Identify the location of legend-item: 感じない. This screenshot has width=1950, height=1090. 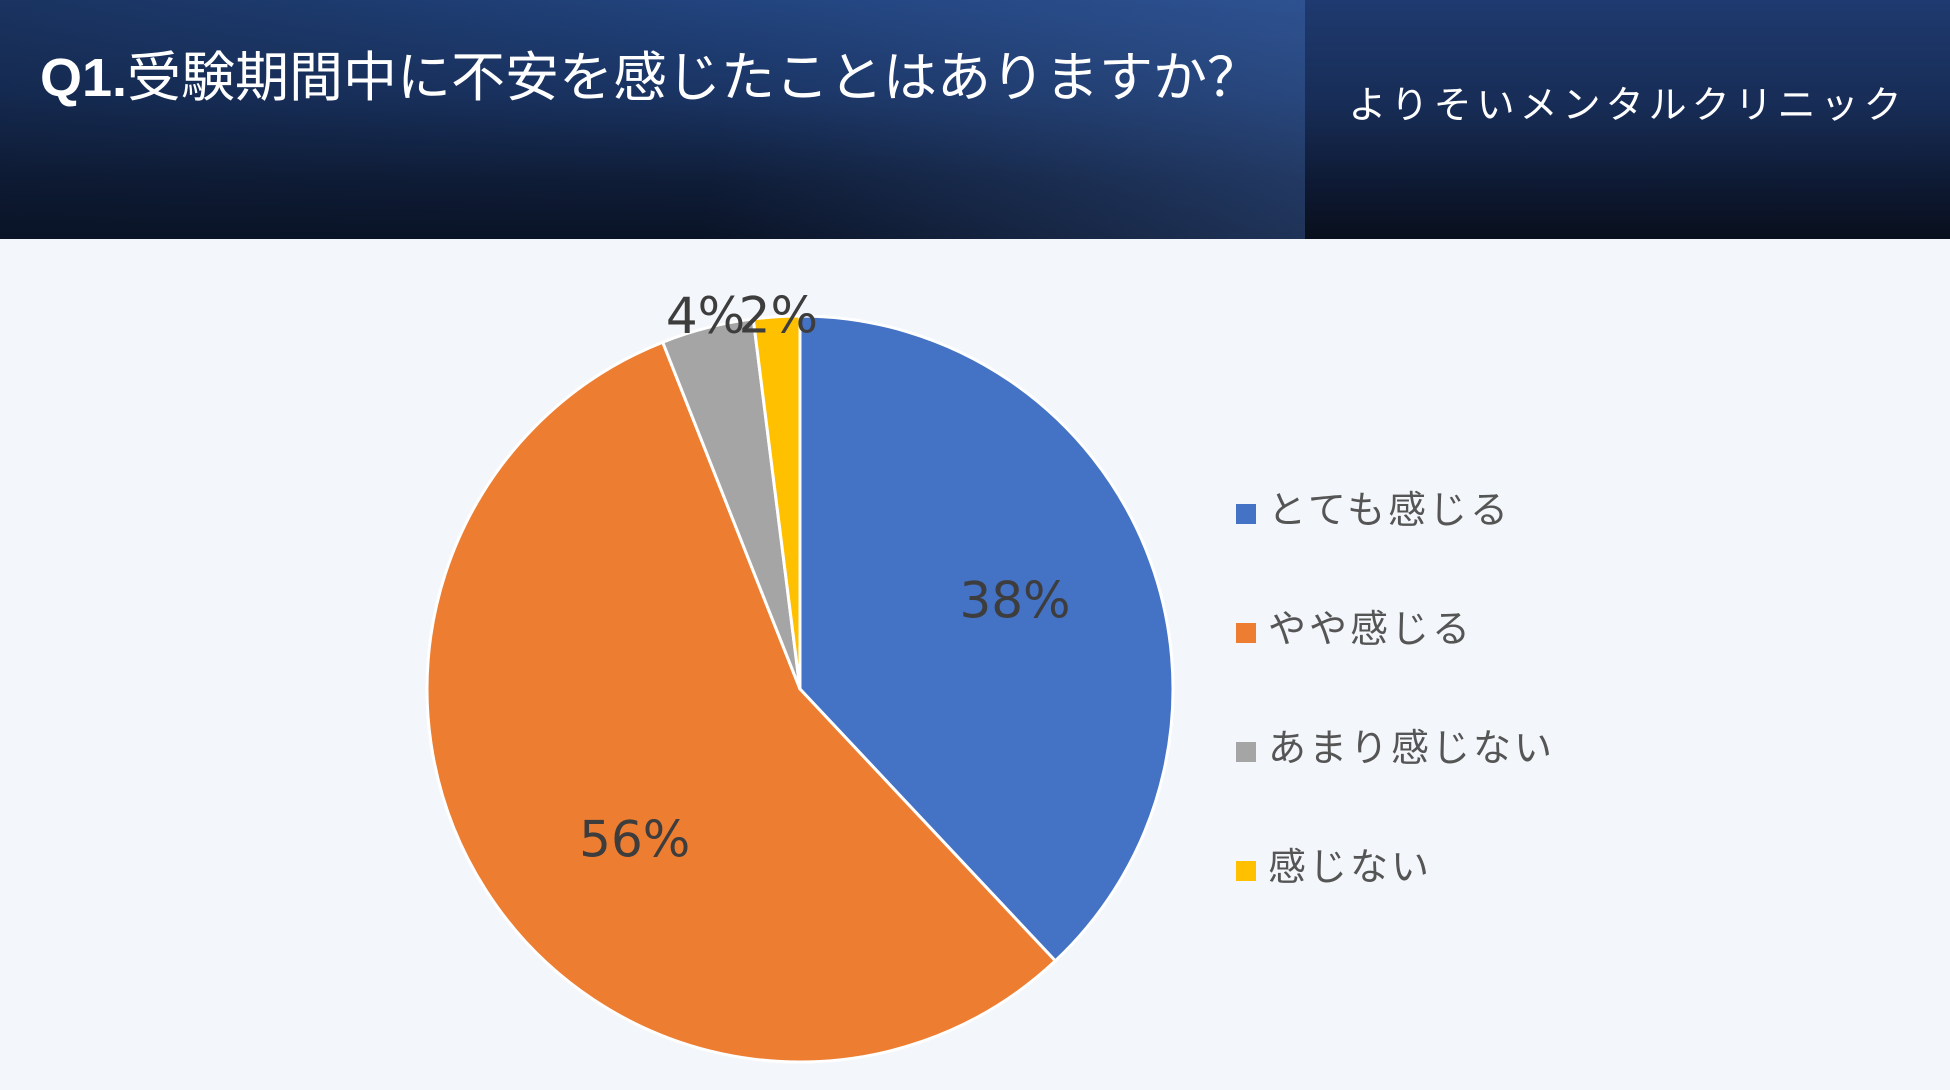
(1446, 896).